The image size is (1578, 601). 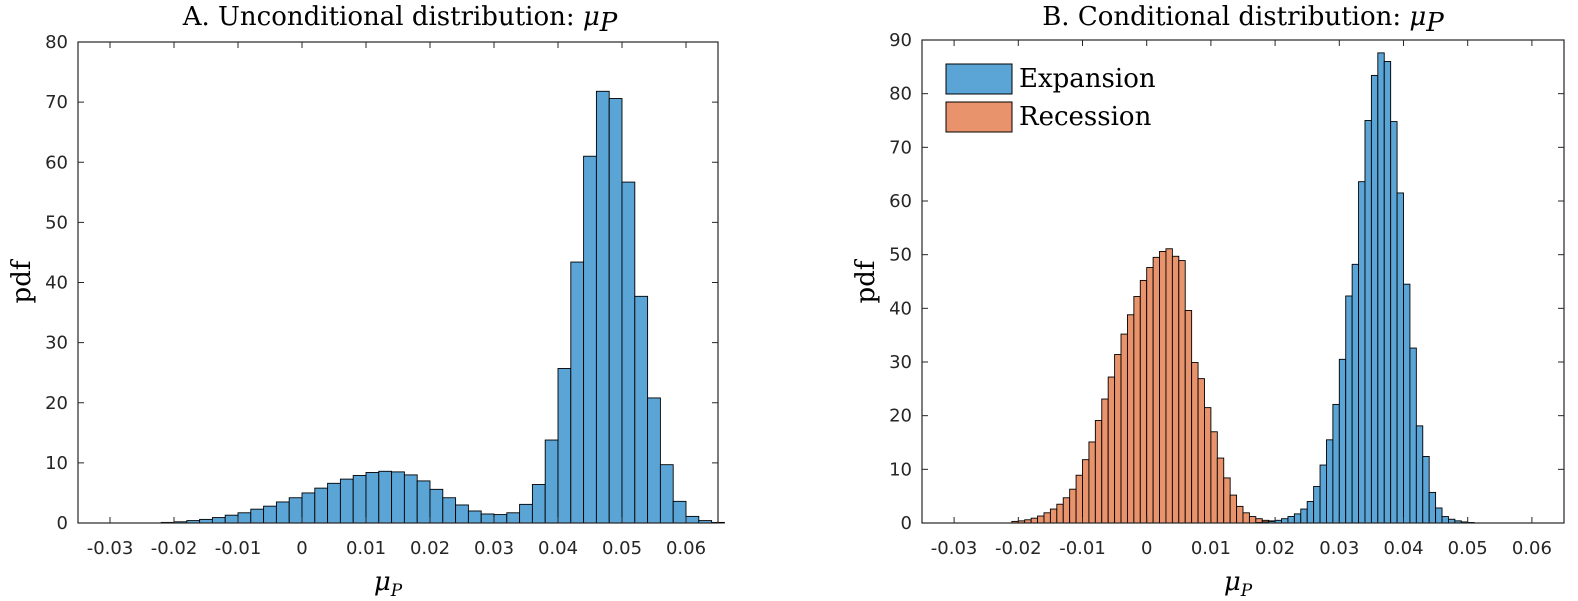 What do you see at coordinates (1532, 548) in the screenshot?
I see `panel-b-xtick-label: 0.06` at bounding box center [1532, 548].